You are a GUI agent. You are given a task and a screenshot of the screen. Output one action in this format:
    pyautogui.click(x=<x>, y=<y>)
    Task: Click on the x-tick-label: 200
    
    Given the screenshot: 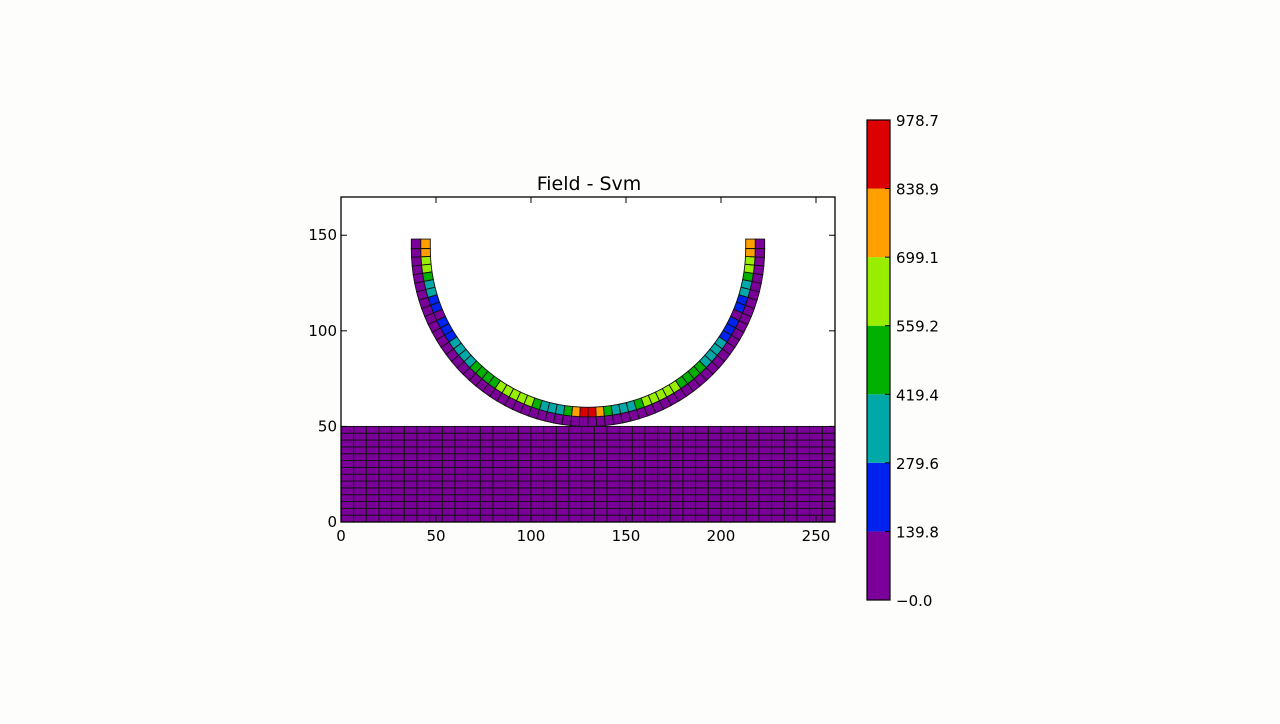 What is the action you would take?
    pyautogui.click(x=721, y=536)
    